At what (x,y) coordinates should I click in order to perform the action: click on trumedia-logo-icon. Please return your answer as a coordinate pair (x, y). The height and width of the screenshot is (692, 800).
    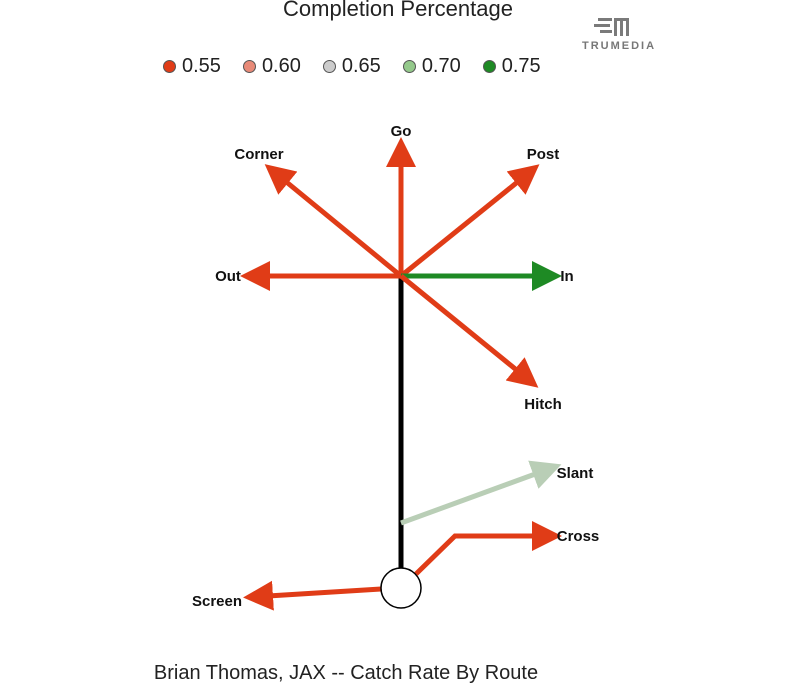
    Looking at the image, I should click on (611, 27).